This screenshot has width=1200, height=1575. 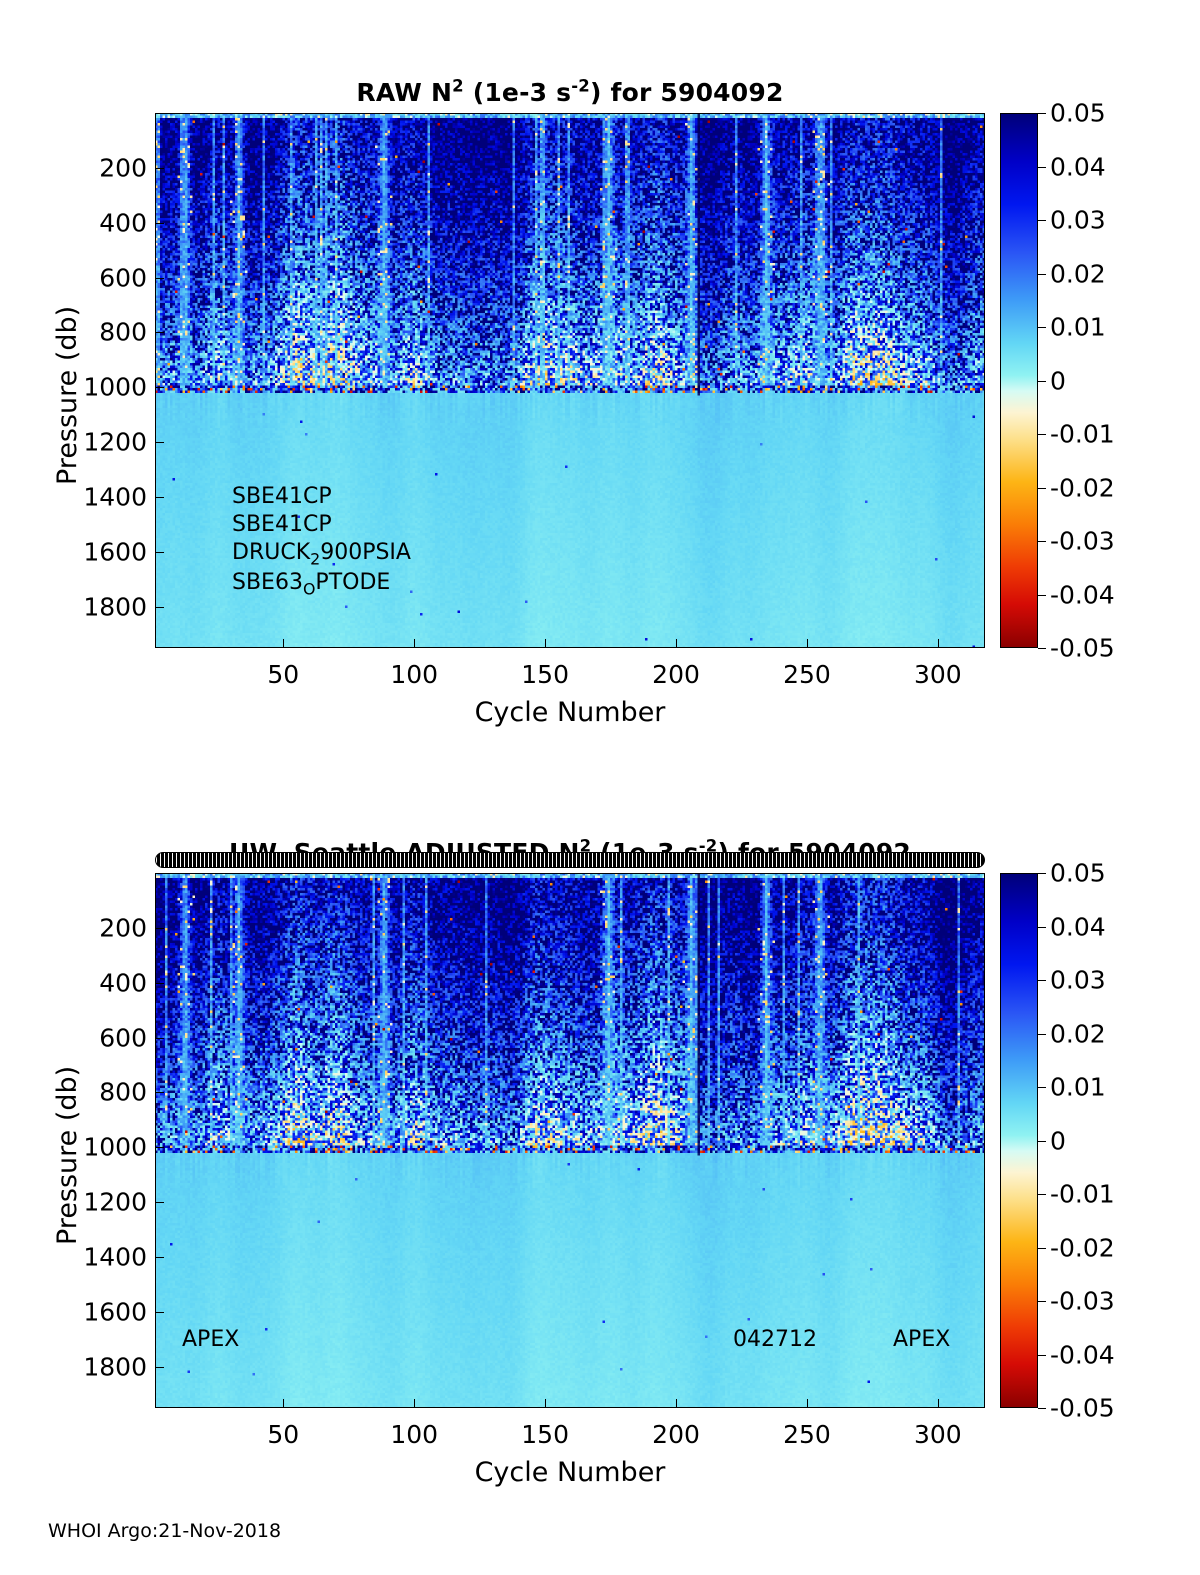 What do you see at coordinates (123, 1092) in the screenshot?
I see `y-tick-label: 800` at bounding box center [123, 1092].